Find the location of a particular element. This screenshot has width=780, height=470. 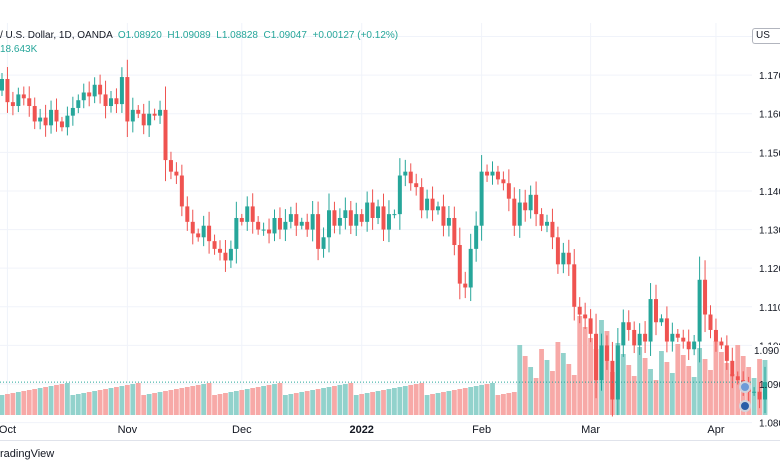

brand-label: radingView is located at coordinates (27, 454).